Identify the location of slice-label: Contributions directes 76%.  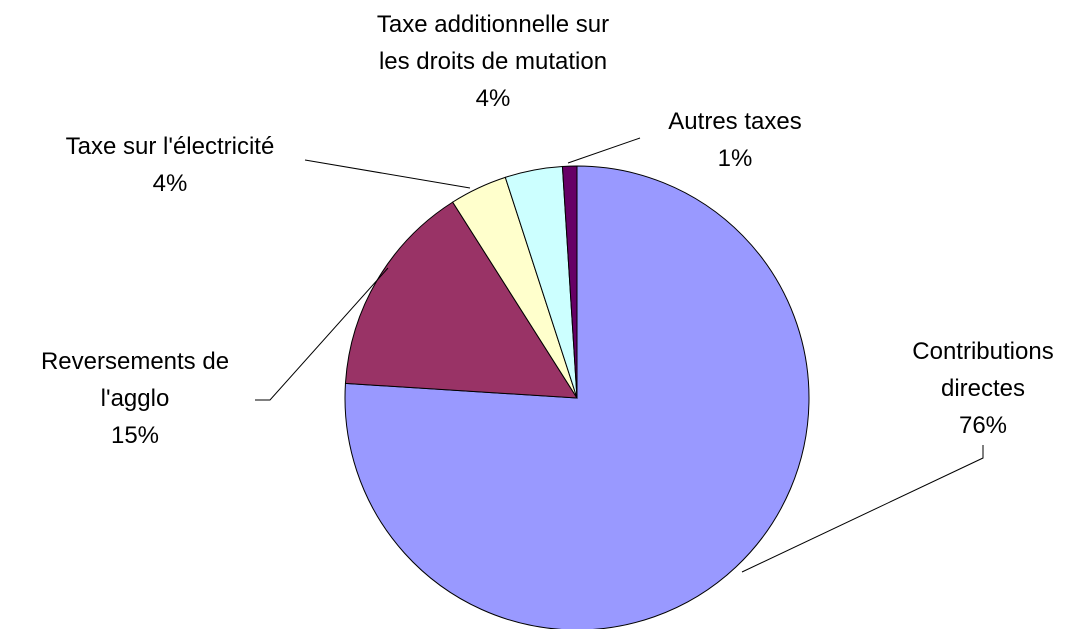
(983, 388).